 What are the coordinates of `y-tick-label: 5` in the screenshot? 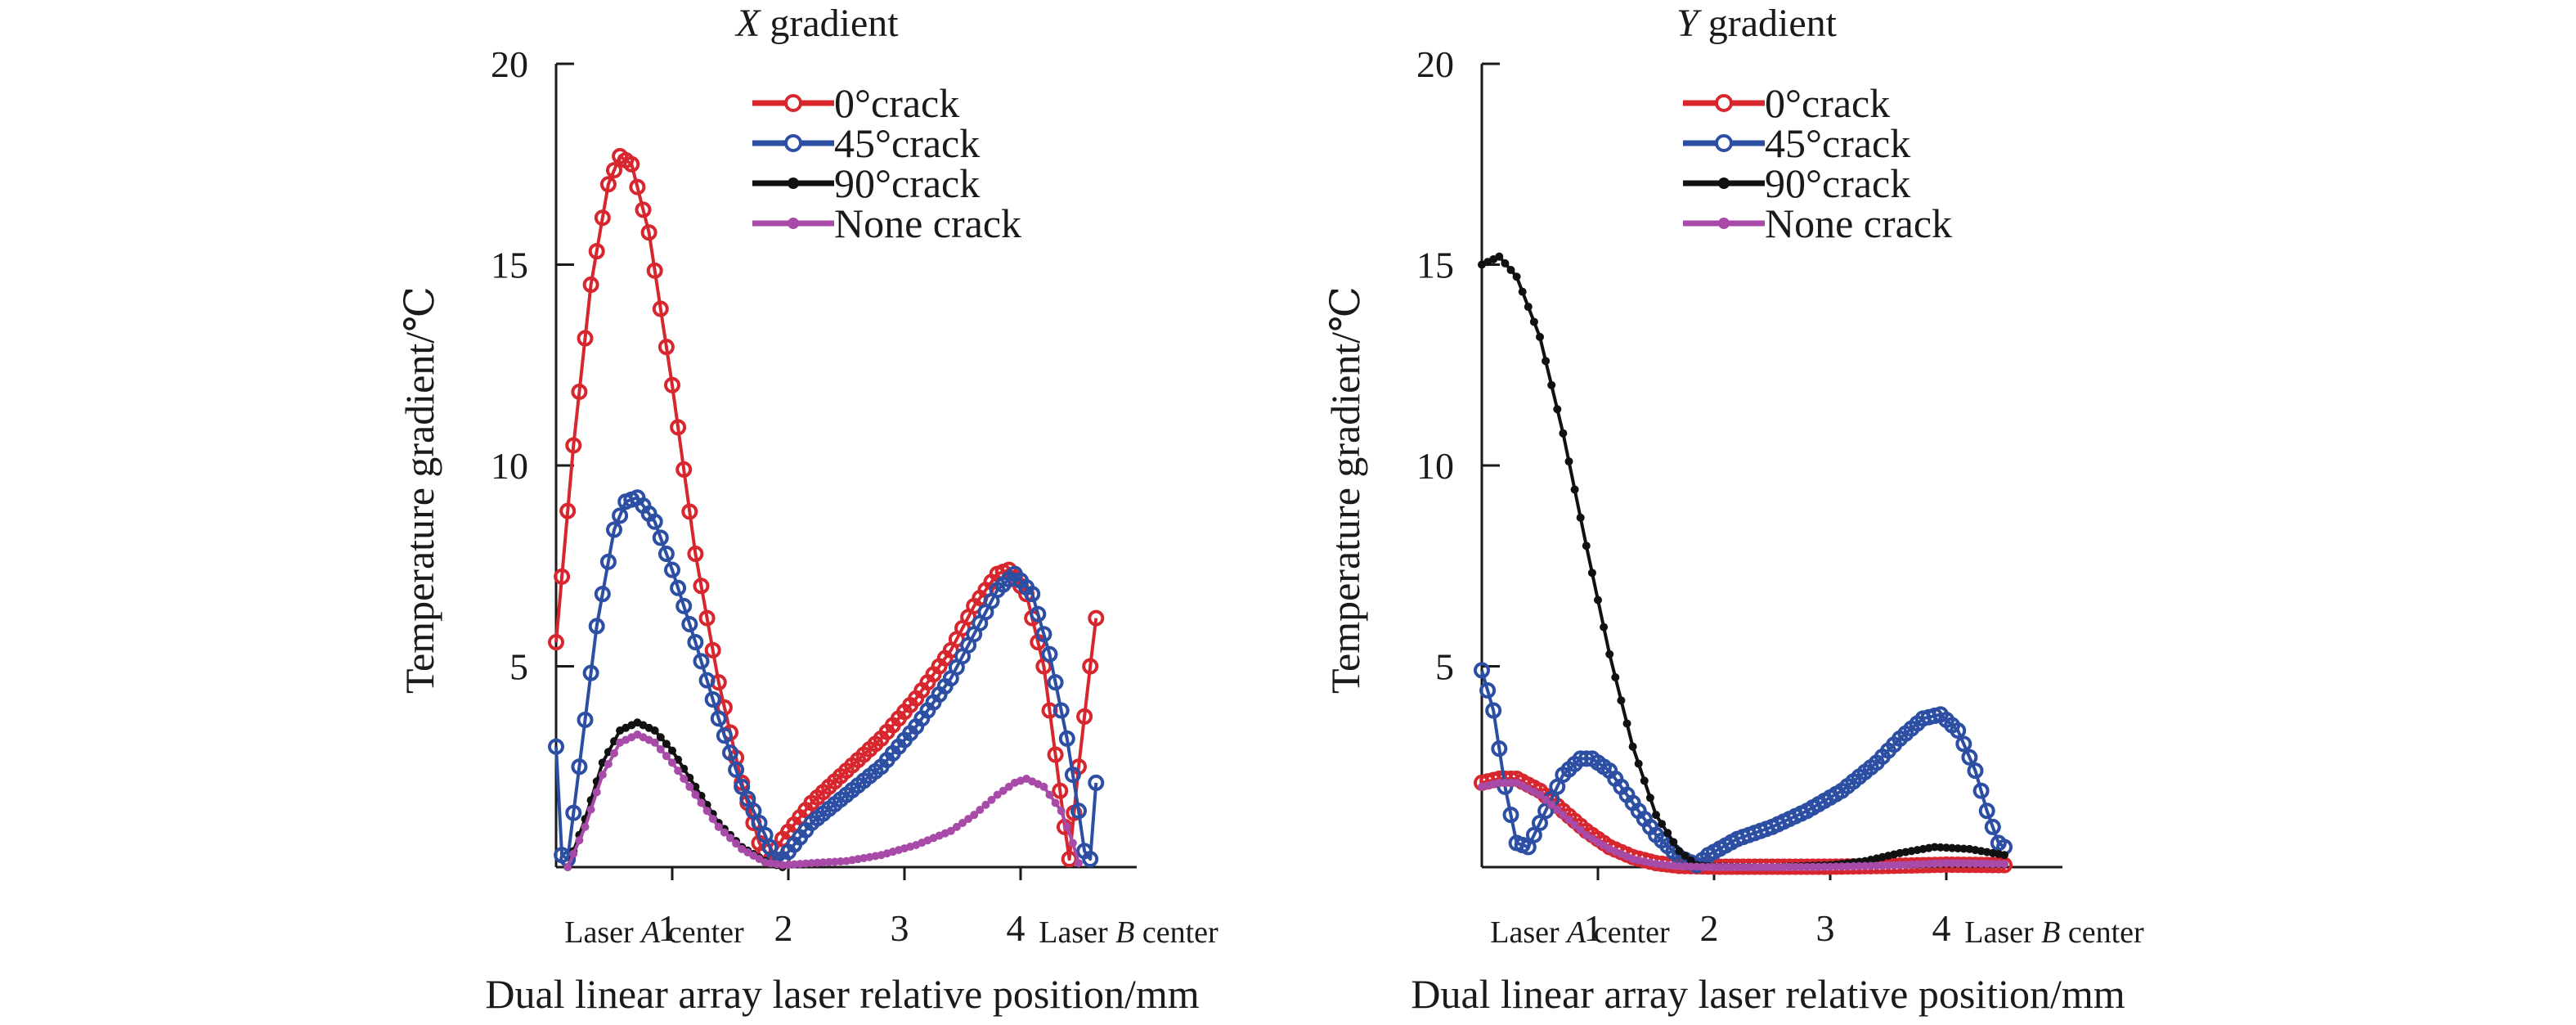 It's located at (518, 667).